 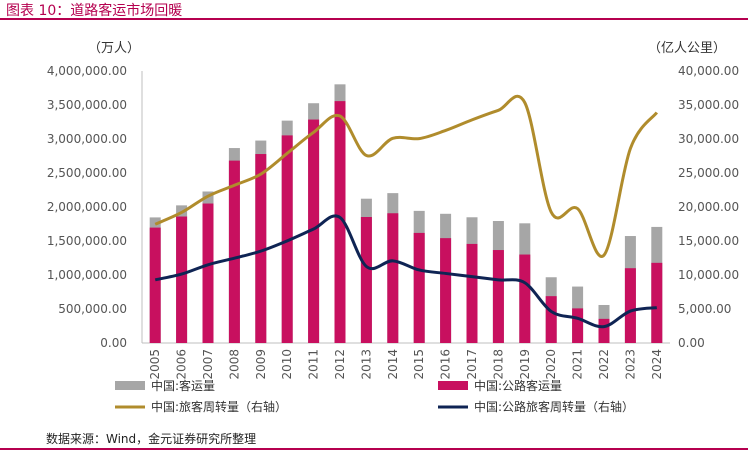 I want to click on x-tick-label: 2024, so click(x=657, y=364).